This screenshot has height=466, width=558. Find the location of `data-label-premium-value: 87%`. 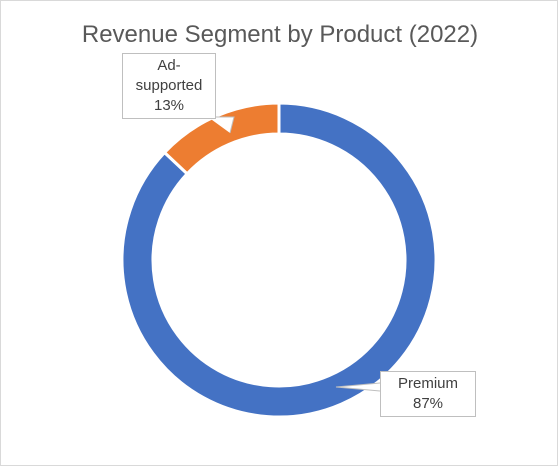

data-label-premium-value: 87% is located at coordinates (428, 403).